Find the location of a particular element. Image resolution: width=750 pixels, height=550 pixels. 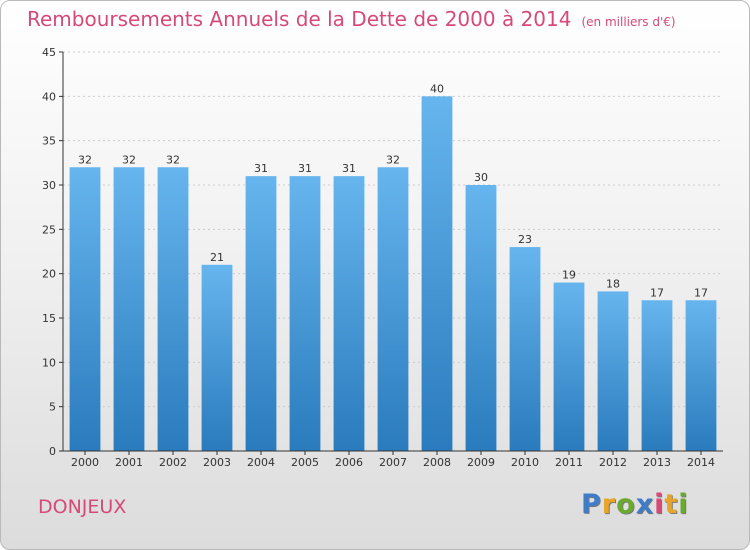

x-tick-label: 2002 is located at coordinates (173, 462).